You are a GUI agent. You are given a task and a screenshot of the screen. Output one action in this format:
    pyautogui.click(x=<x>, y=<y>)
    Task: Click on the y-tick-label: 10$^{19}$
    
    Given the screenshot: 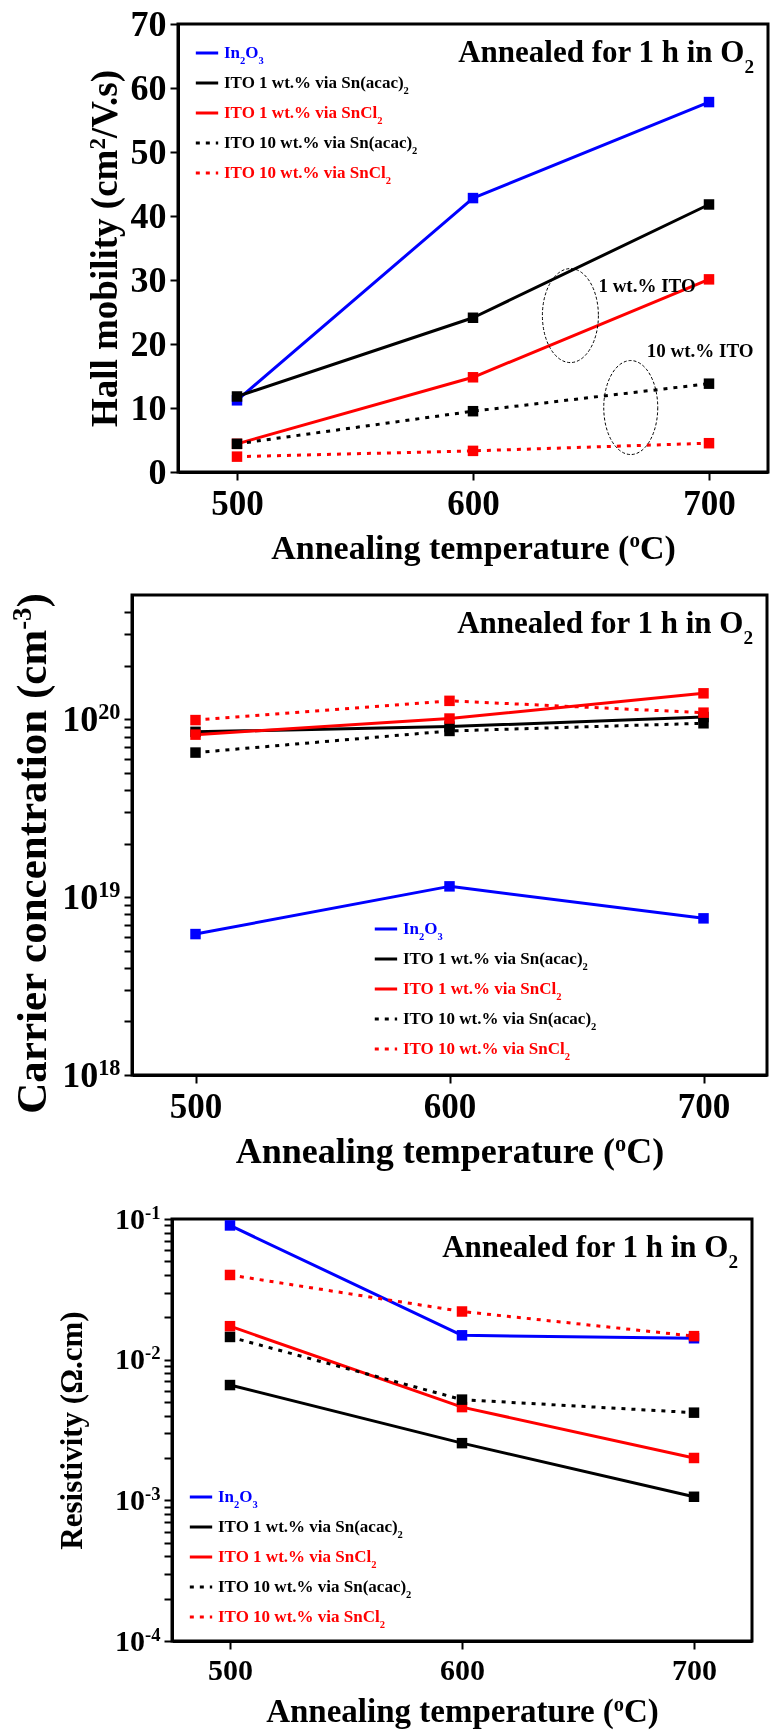 What is the action you would take?
    pyautogui.click(x=91, y=896)
    